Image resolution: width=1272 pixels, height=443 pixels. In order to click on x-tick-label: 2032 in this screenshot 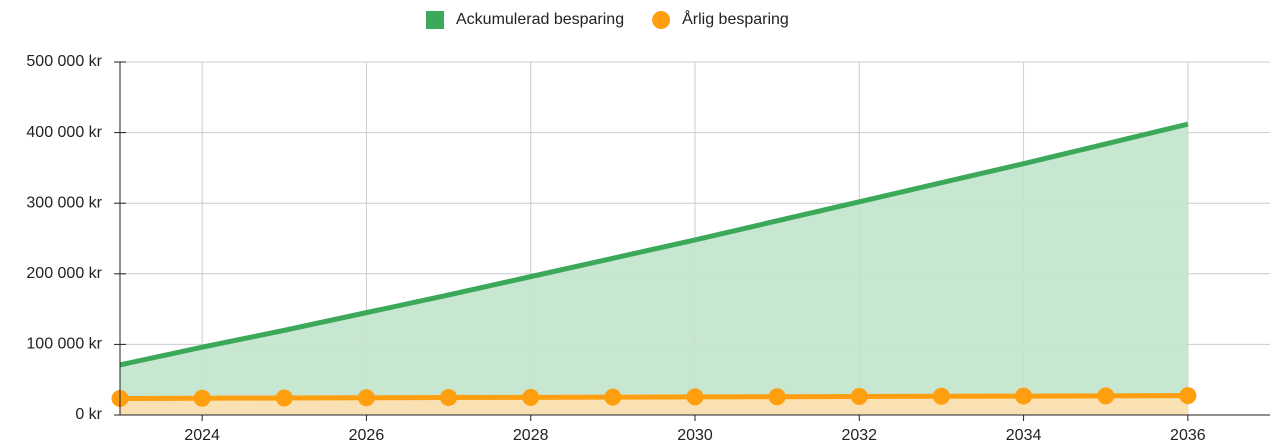, I will do `click(859, 435)`.